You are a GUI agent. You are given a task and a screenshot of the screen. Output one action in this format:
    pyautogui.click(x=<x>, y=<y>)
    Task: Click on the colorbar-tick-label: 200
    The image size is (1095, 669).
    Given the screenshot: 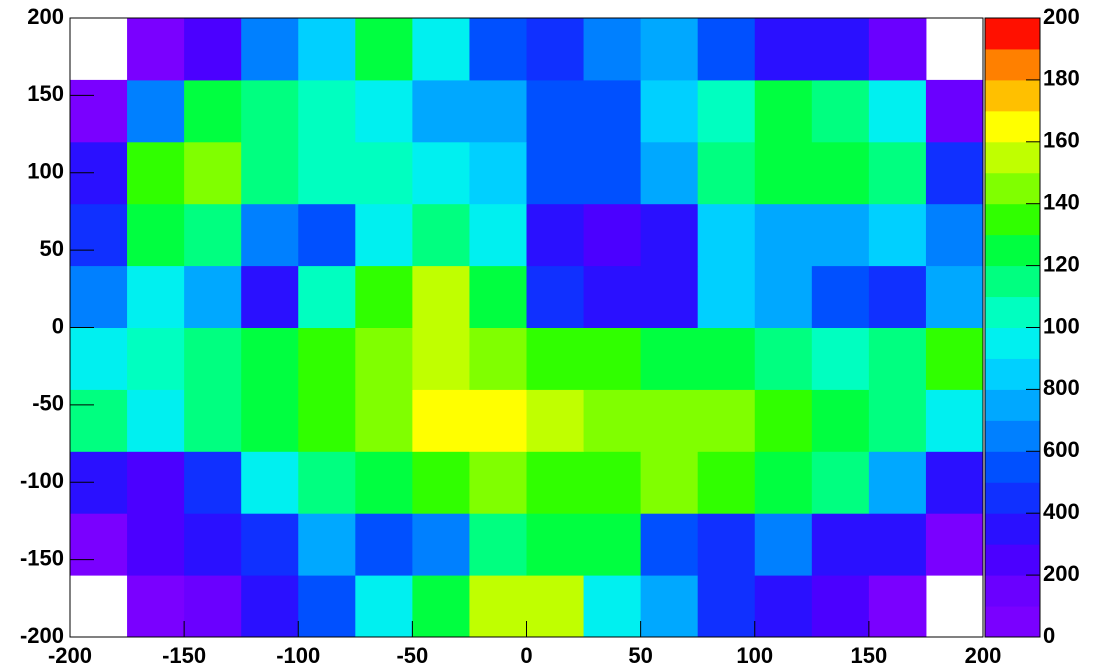 What is the action you would take?
    pyautogui.click(x=1061, y=573)
    